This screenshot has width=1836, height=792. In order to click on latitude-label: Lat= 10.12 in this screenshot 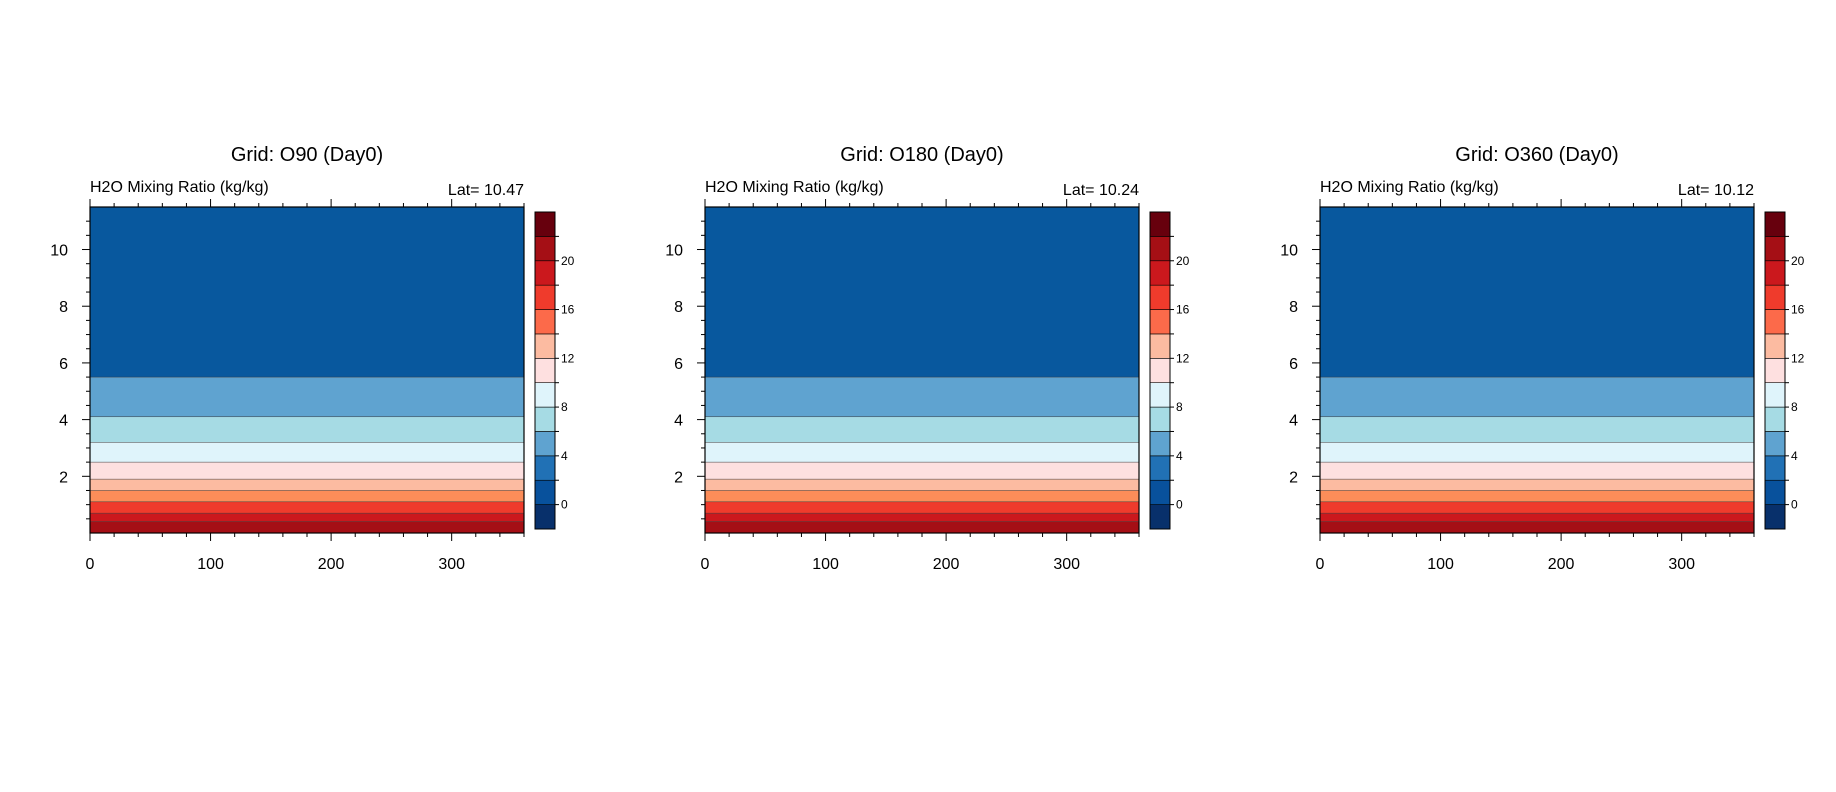, I will do `click(1716, 190)`.